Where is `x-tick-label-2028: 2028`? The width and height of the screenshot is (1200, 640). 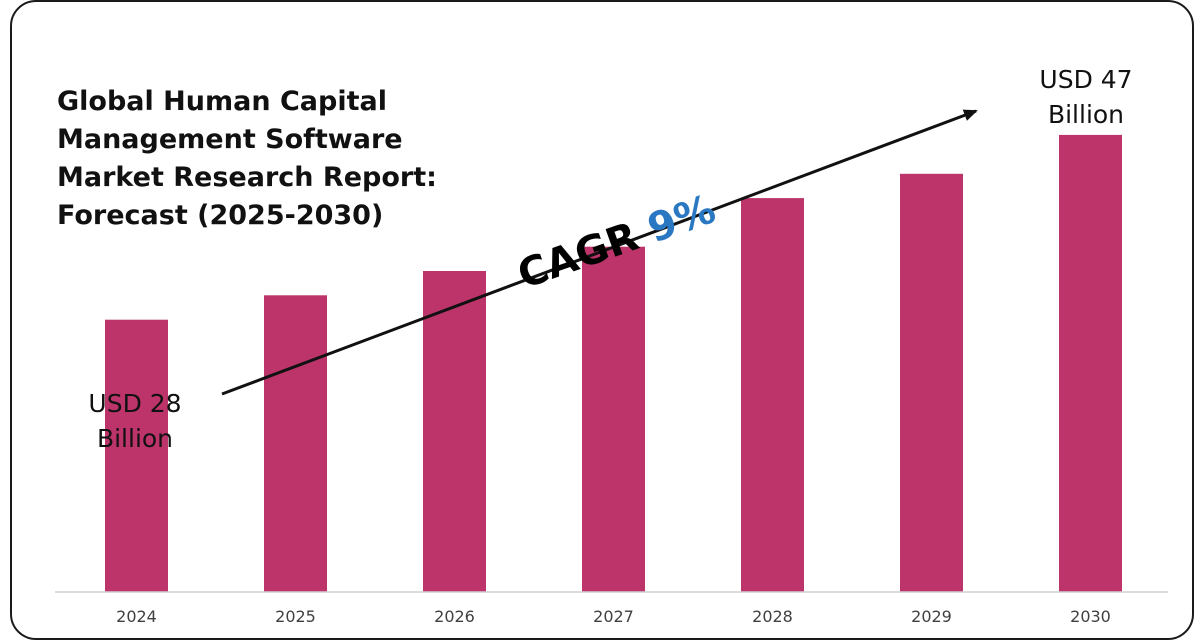 x-tick-label-2028: 2028 is located at coordinates (772, 616).